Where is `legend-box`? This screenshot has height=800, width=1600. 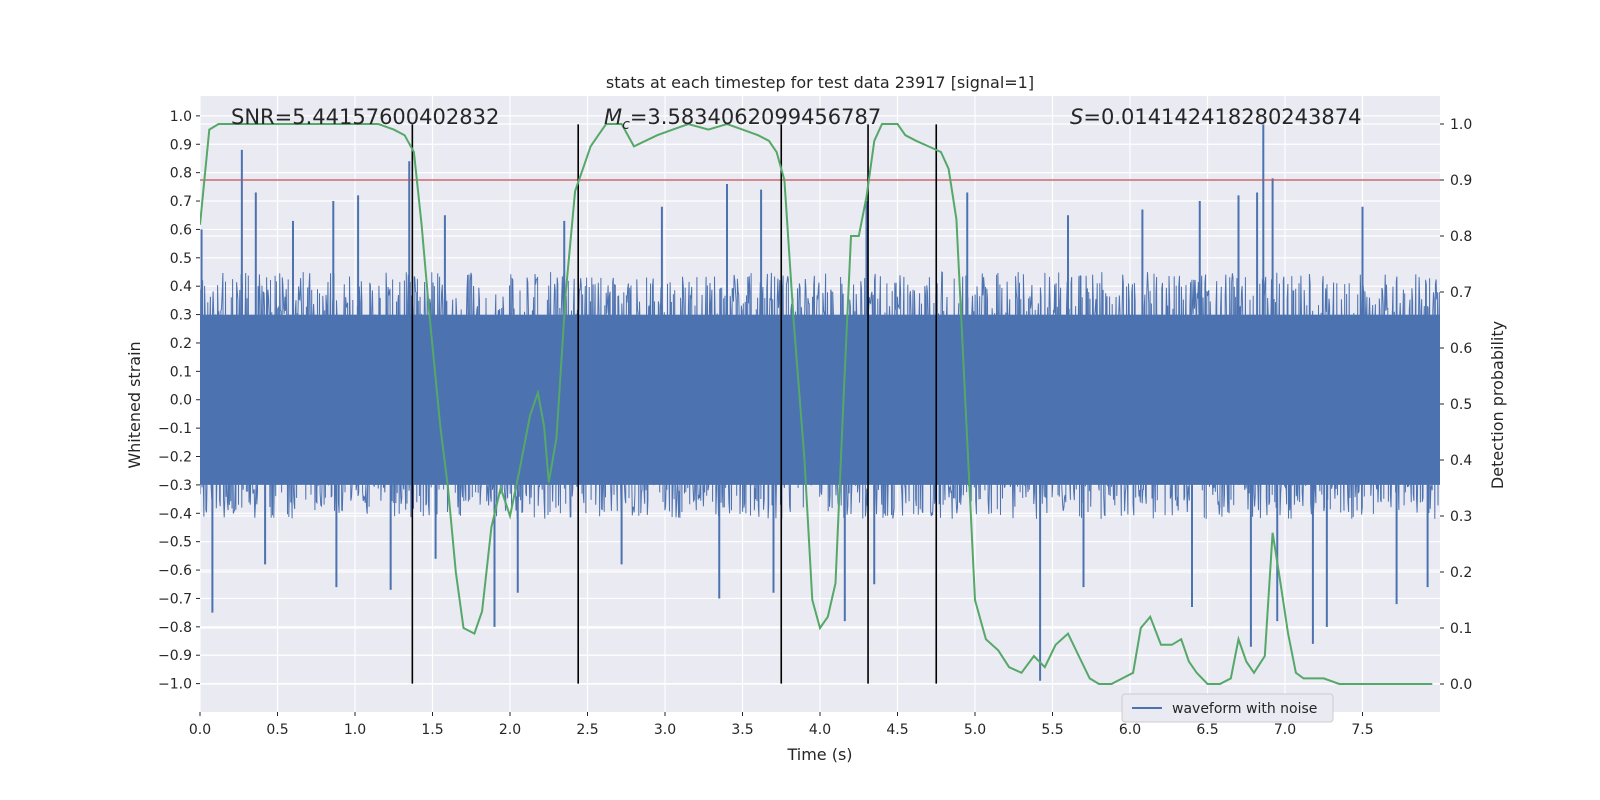 legend-box is located at coordinates (1227, 708).